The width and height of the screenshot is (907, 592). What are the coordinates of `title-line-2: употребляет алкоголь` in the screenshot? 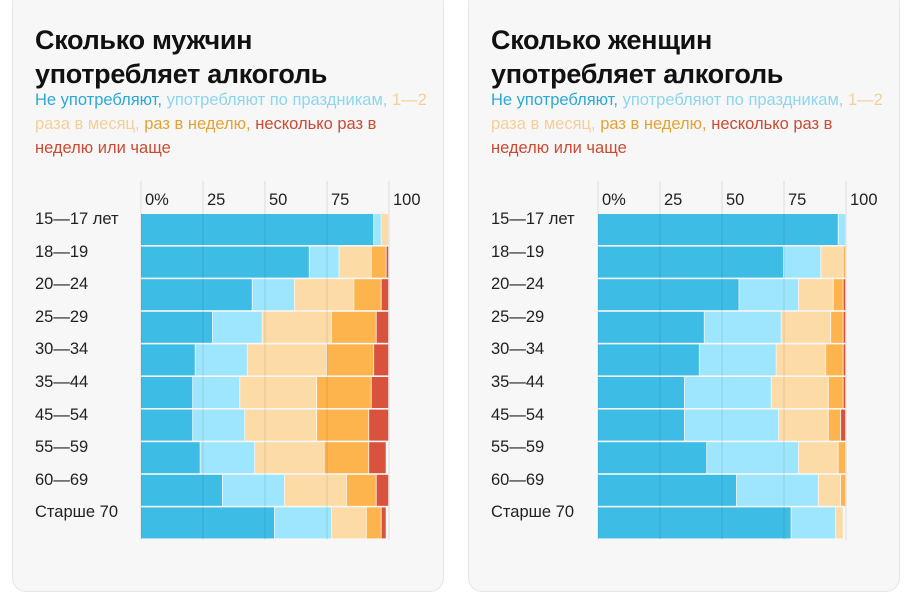 It's located at (637, 74).